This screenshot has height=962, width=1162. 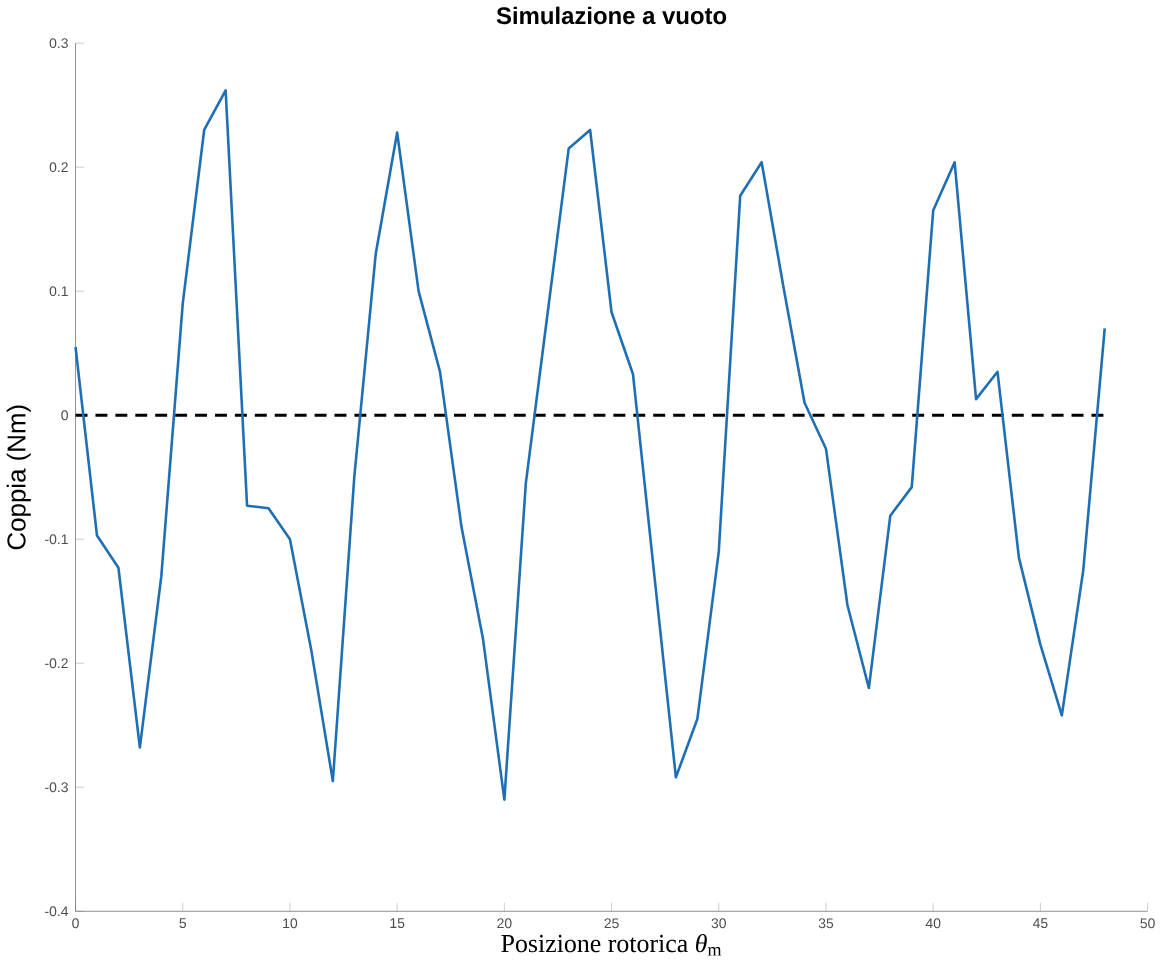 What do you see at coordinates (611, 944) in the screenshot?
I see `x-axis-title: Posizione rotorica θ$_{m}$` at bounding box center [611, 944].